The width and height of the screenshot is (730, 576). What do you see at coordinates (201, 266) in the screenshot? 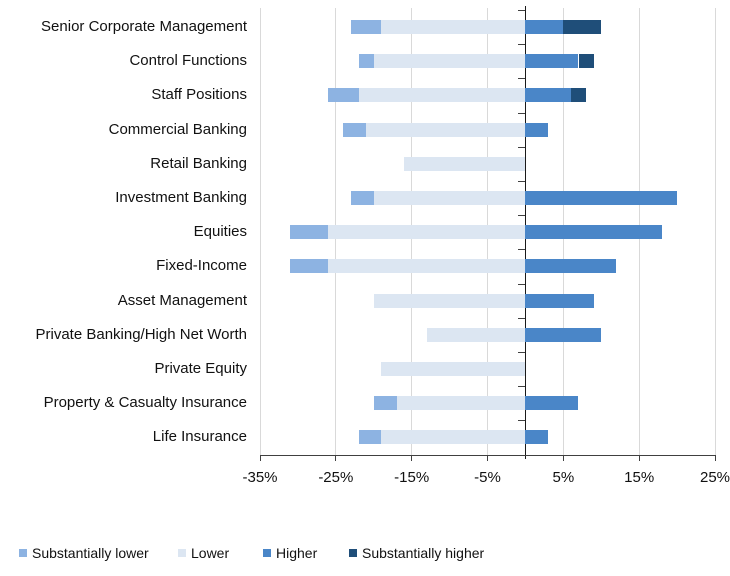
I see `category-label: Fixed-Income` at bounding box center [201, 266].